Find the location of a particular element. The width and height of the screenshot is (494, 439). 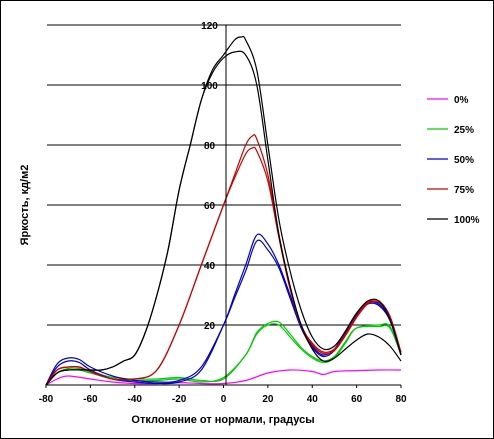

x-tick-label: -60 is located at coordinates (90, 399).